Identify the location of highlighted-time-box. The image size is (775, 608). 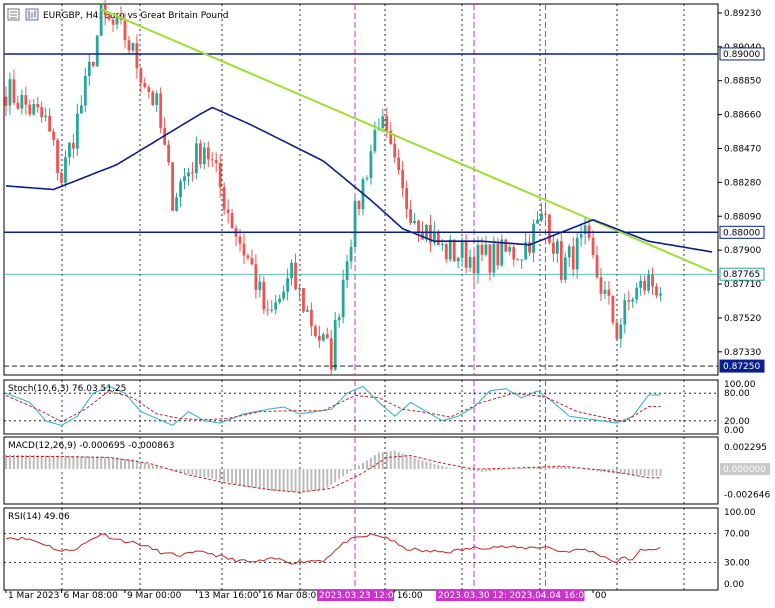
(356, 595).